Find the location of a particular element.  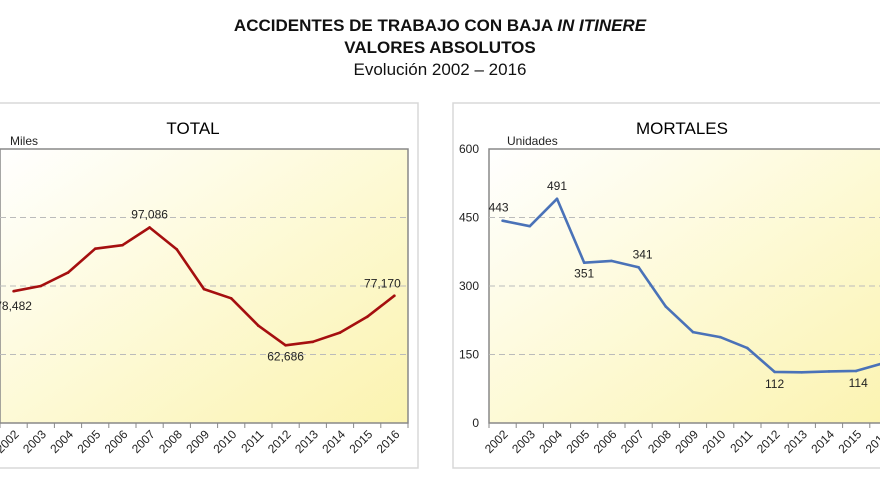

y-tick-label: 600 is located at coordinates (469, 149).